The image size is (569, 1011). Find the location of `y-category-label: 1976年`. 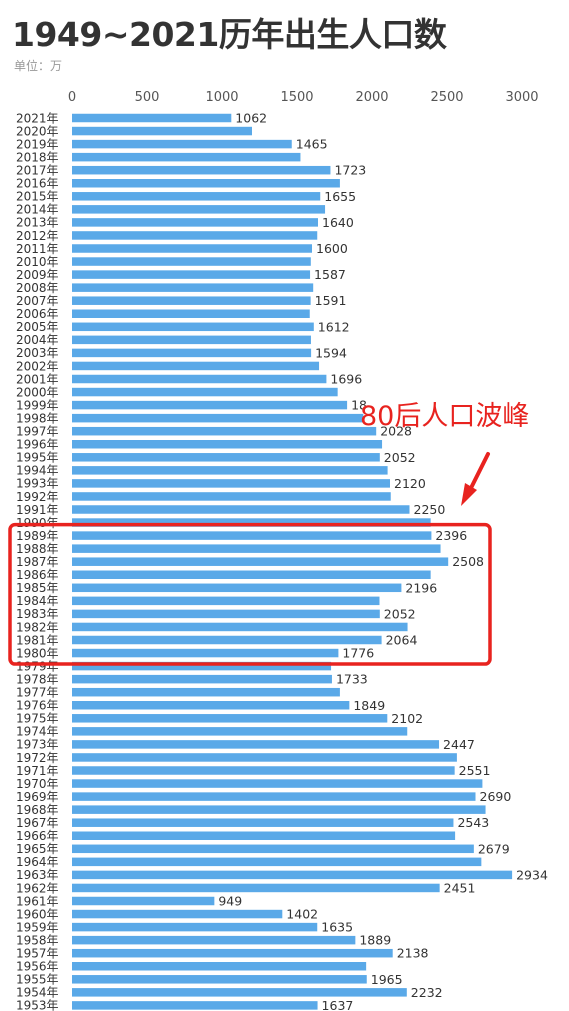

y-category-label: 1976年 is located at coordinates (37, 706).